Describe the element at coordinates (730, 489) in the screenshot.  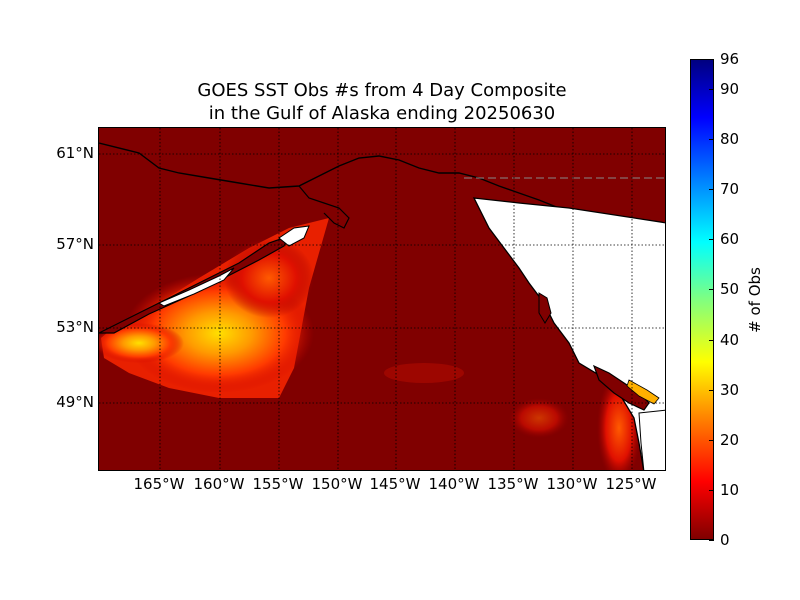
I see `colorbar-tick-label: 10` at that location.